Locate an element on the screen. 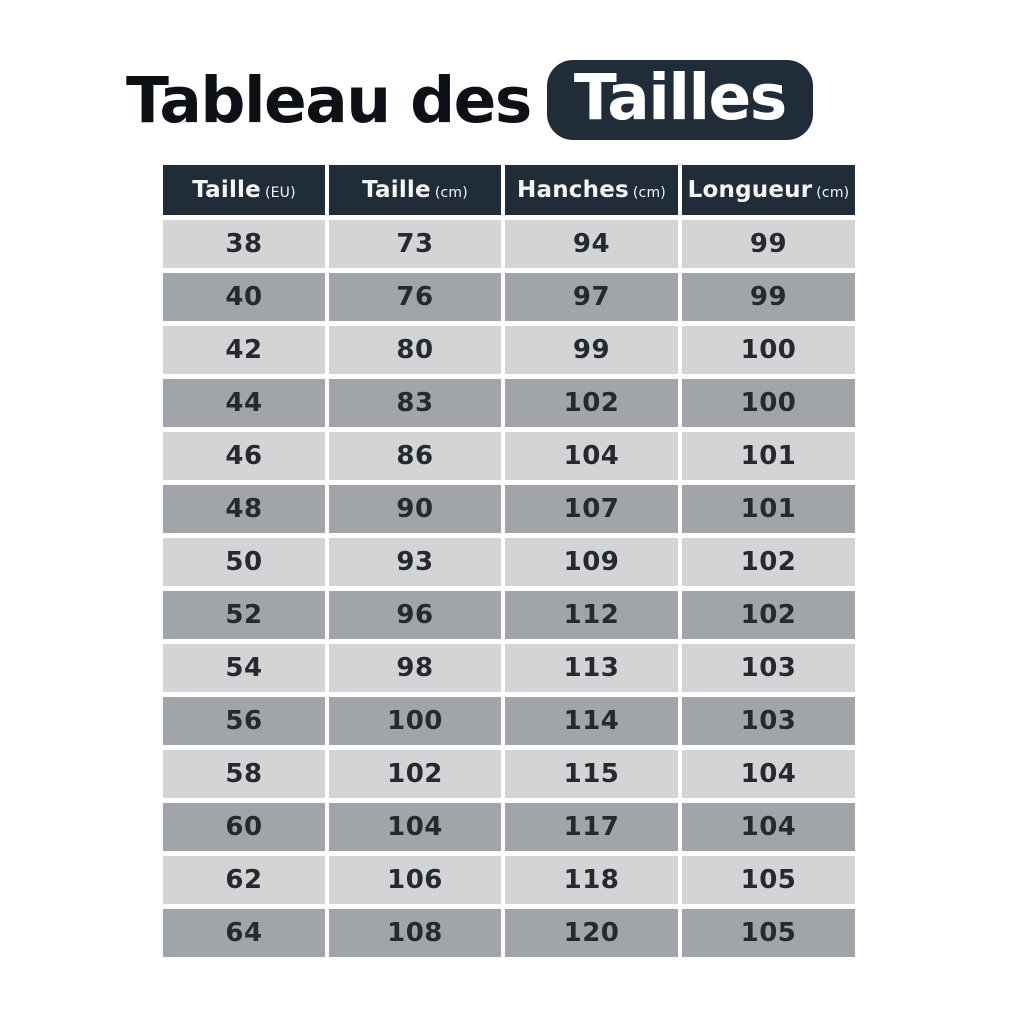 This screenshot has height=1024, width=1024. table-row: 56 100 114 103 is located at coordinates (509, 721).